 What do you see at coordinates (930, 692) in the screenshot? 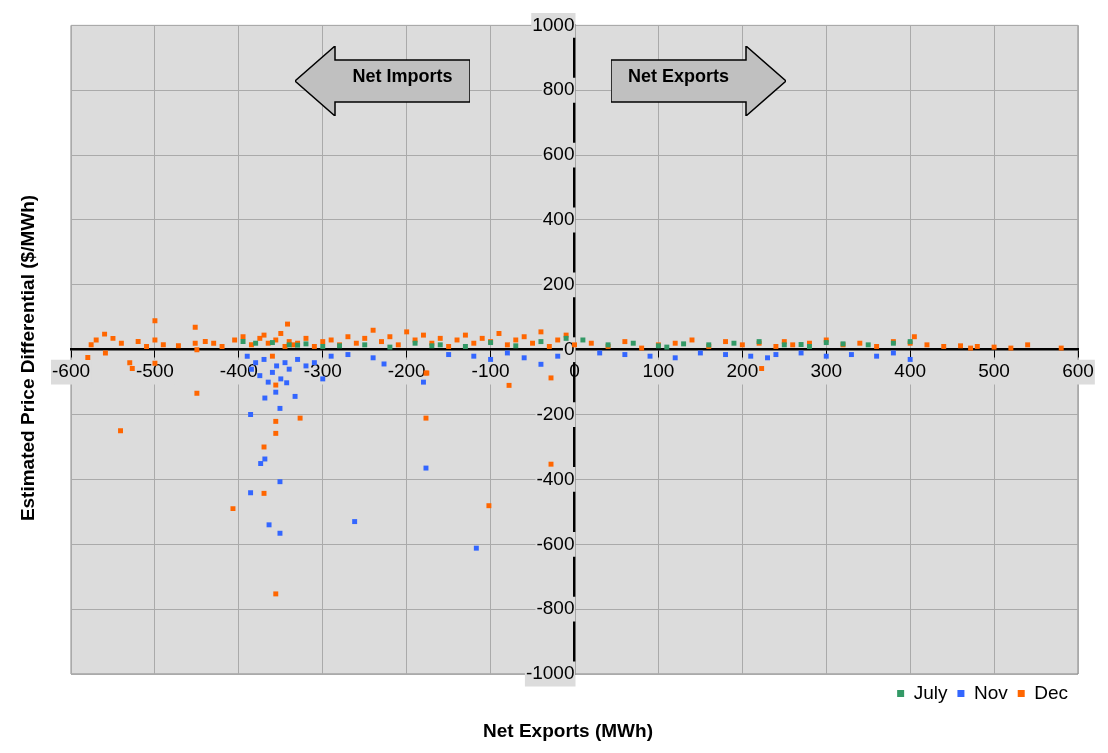
I see `legend-label: July` at bounding box center [930, 692].